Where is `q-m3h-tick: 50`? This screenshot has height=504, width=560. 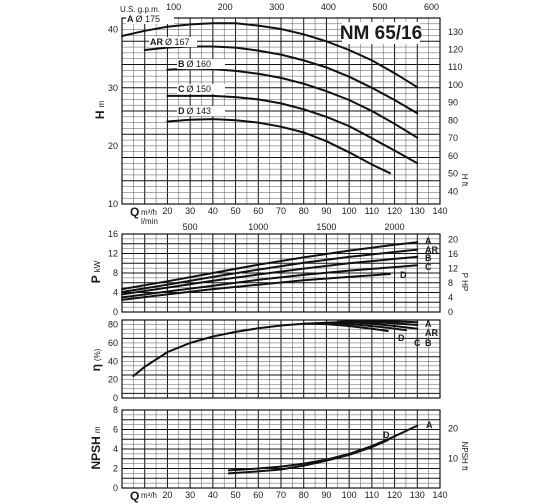
q-m3h-tick: 50 is located at coordinates (236, 211).